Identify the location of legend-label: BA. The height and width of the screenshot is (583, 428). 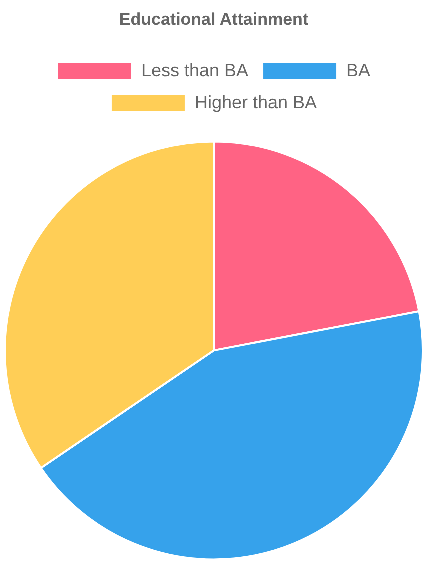
(358, 70).